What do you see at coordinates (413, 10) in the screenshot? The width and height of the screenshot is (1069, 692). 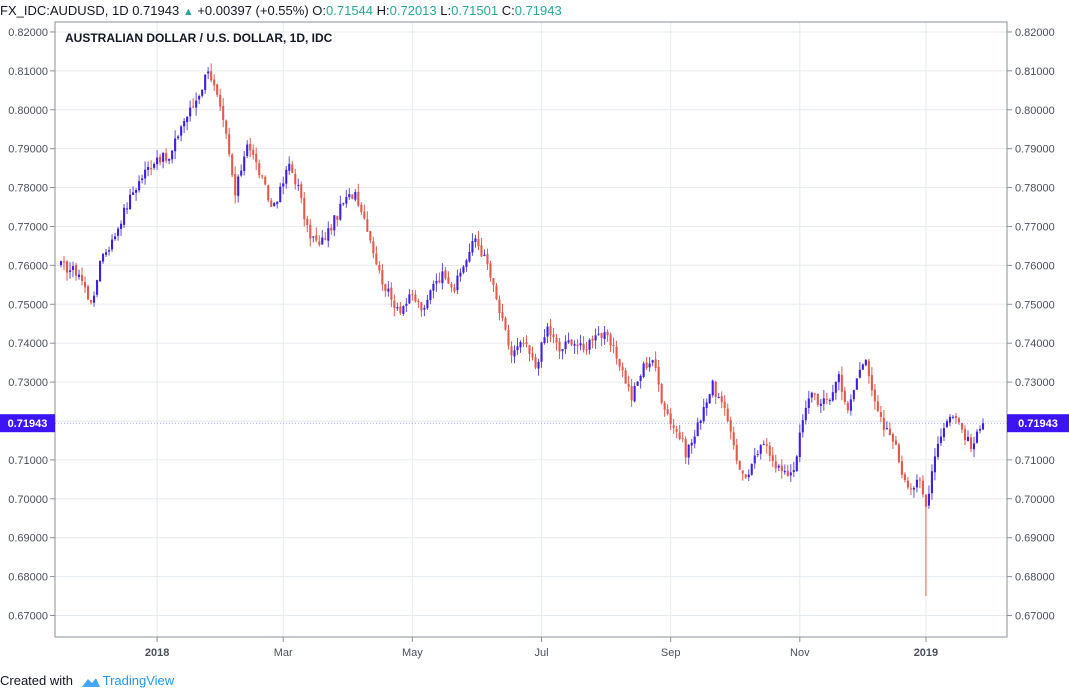 I see `high-value: 0.72013` at bounding box center [413, 10].